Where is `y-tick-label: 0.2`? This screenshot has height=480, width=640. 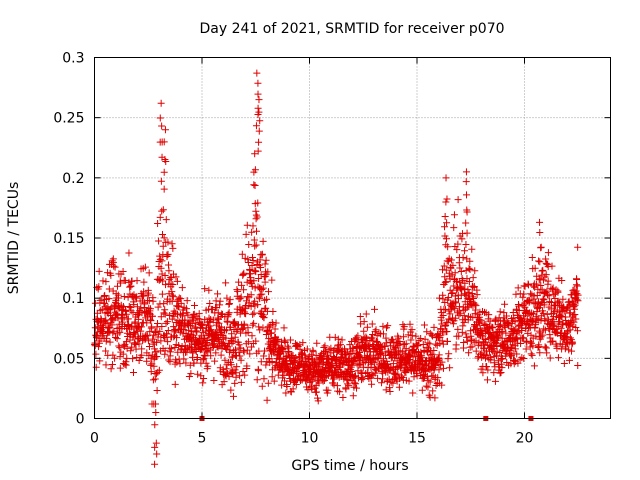 y-tick-label: 0.2 is located at coordinates (73, 179).